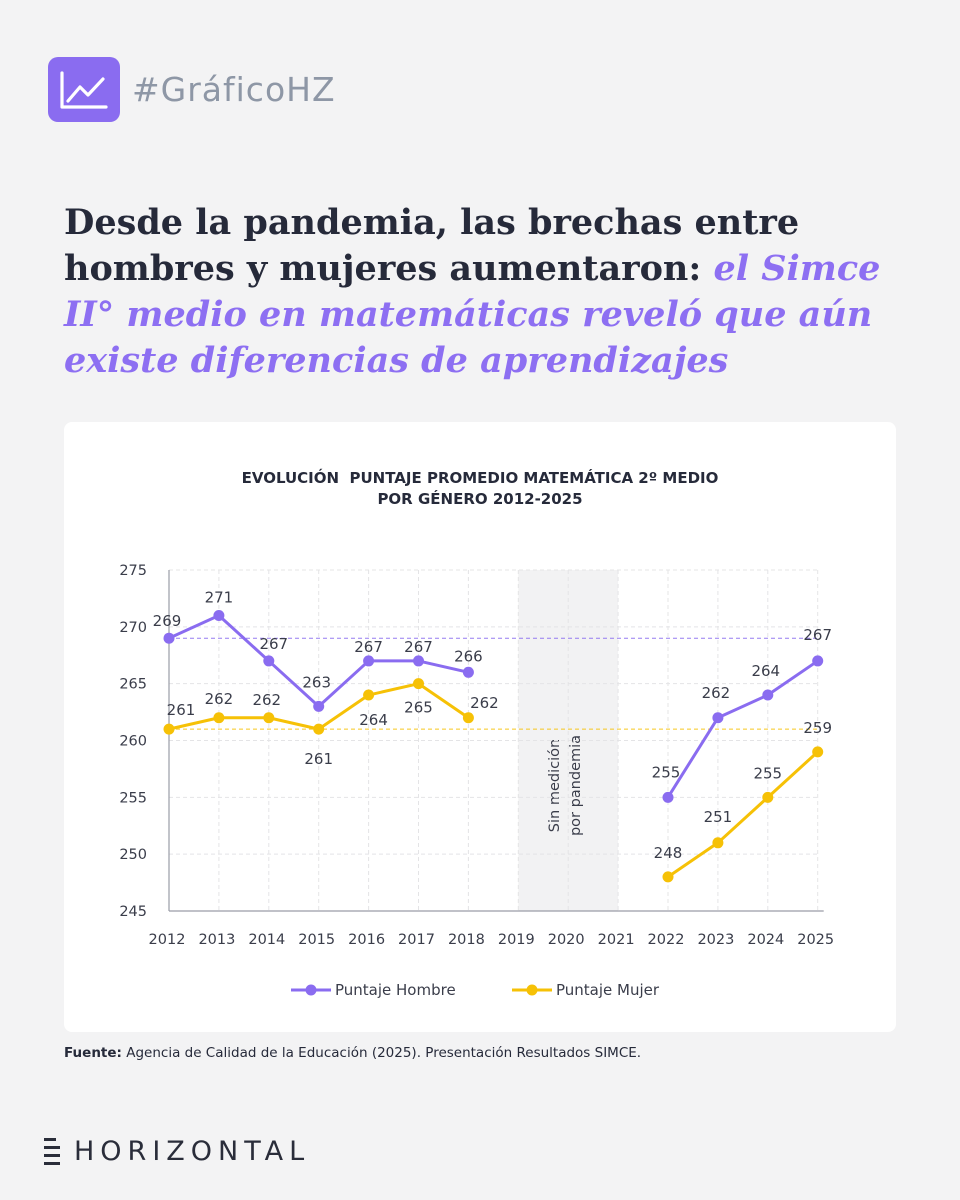 The height and width of the screenshot is (1200, 960). Describe the element at coordinates (316, 940) in the screenshot. I see `x-tick-label: 2015` at that location.